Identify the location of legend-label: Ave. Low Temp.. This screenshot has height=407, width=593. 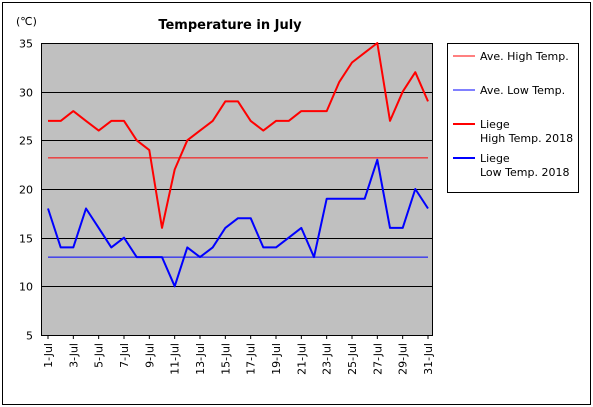
(522, 90).